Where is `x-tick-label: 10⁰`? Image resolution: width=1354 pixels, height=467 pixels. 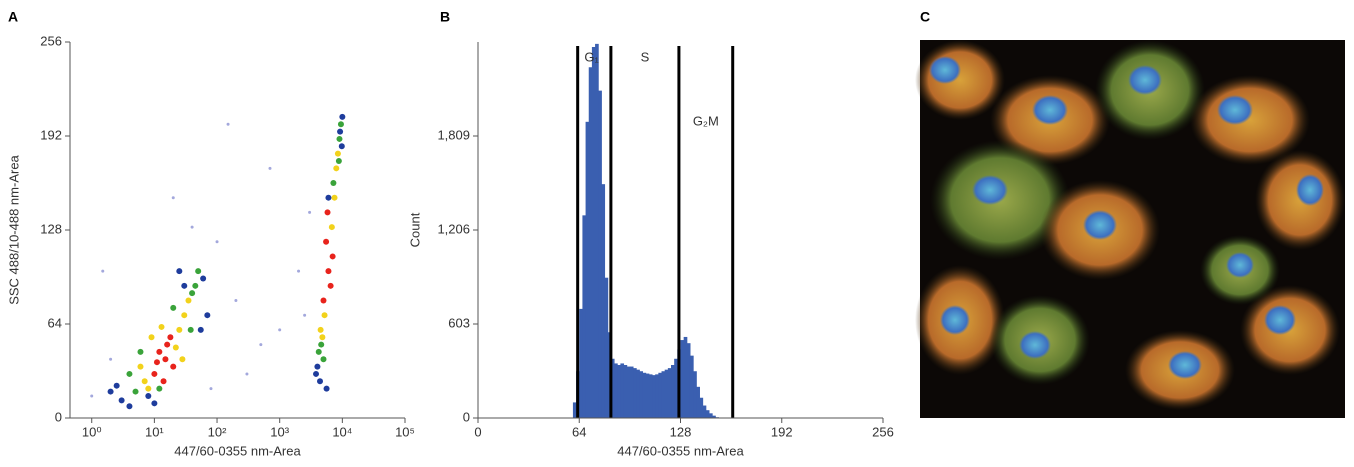
x-tick-label: 10⁰ is located at coordinates (92, 431).